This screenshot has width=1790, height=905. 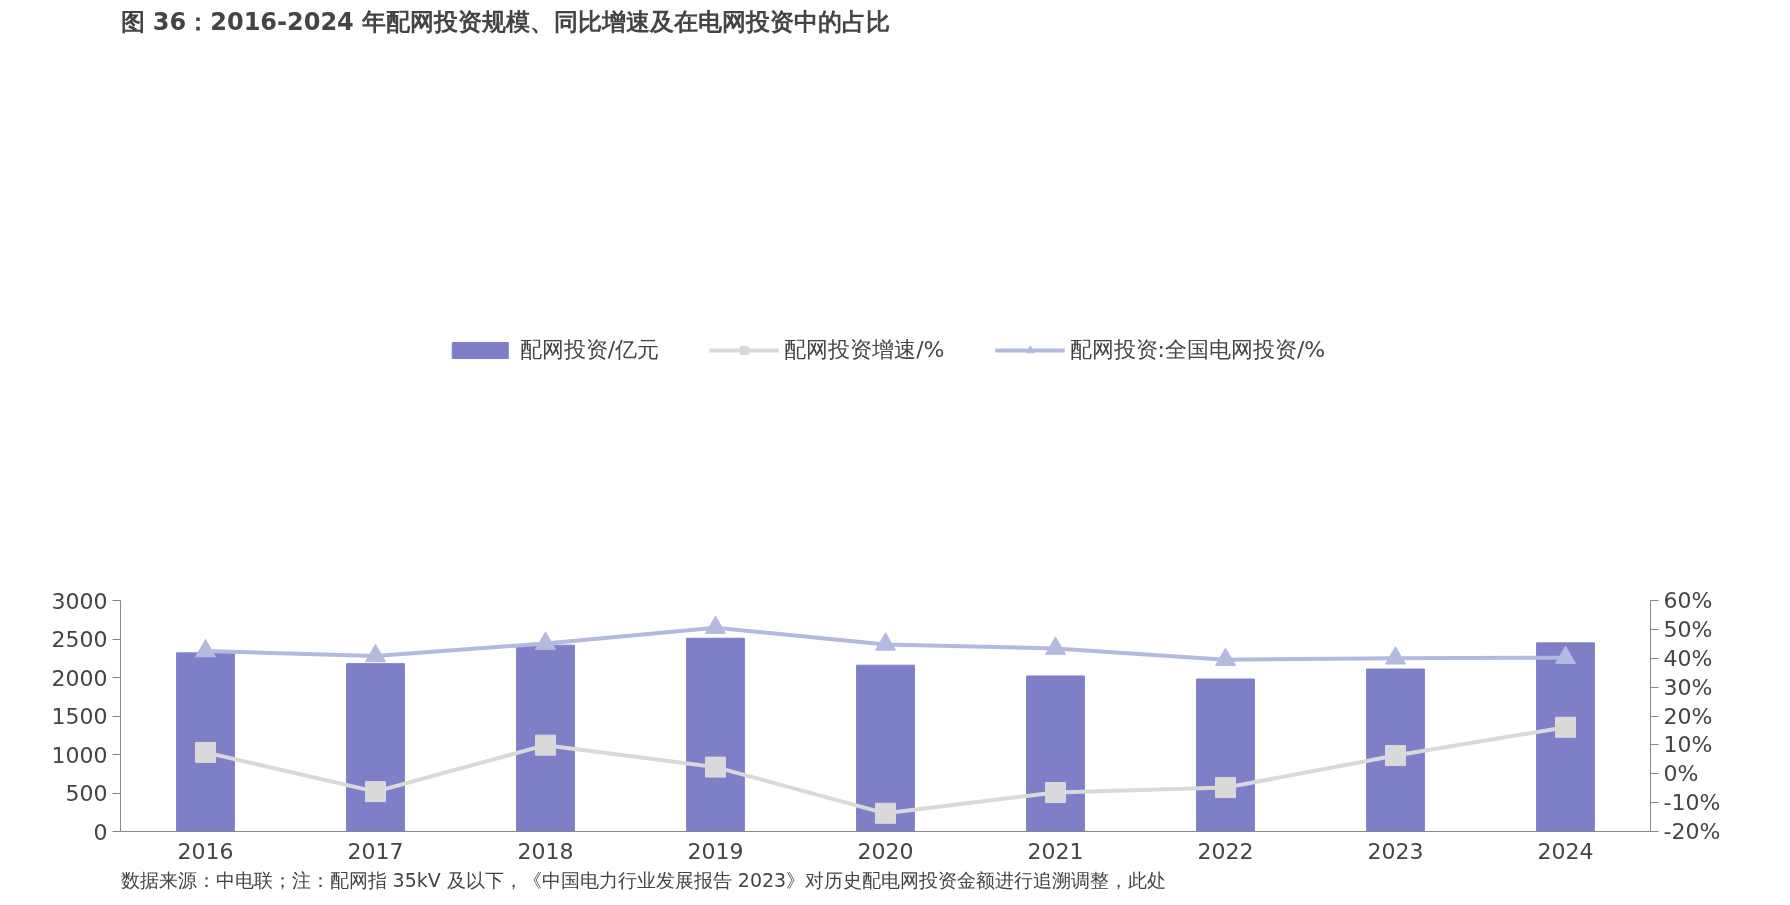 I want to click on y2-tick-label: 50%, so click(x=1688, y=629).